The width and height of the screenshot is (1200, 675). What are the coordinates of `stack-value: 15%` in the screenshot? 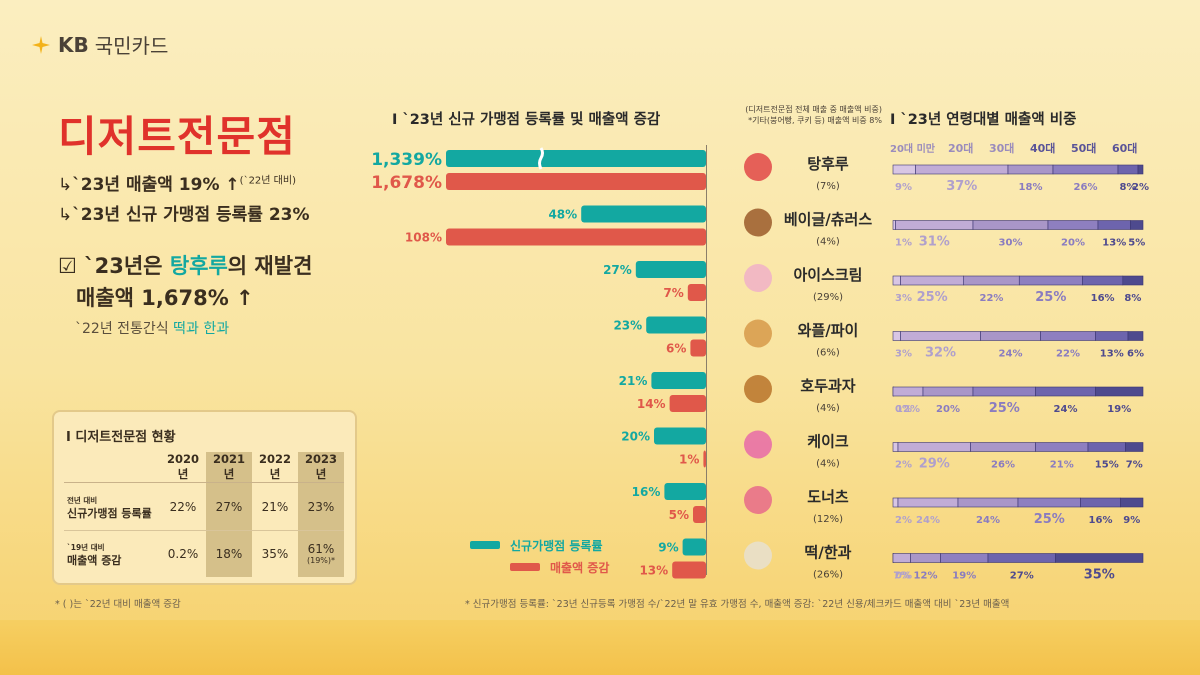 It's located at (1107, 465).